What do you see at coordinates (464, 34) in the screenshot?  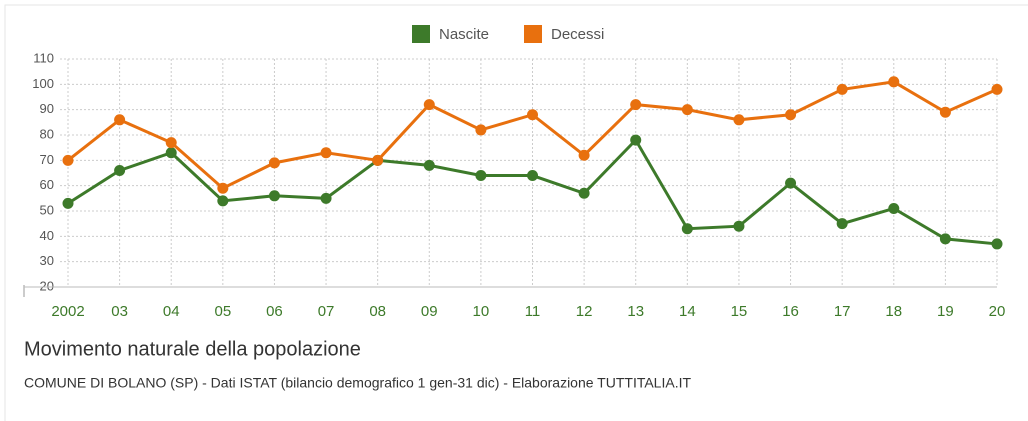 I see `legend-label: Nascite` at bounding box center [464, 34].